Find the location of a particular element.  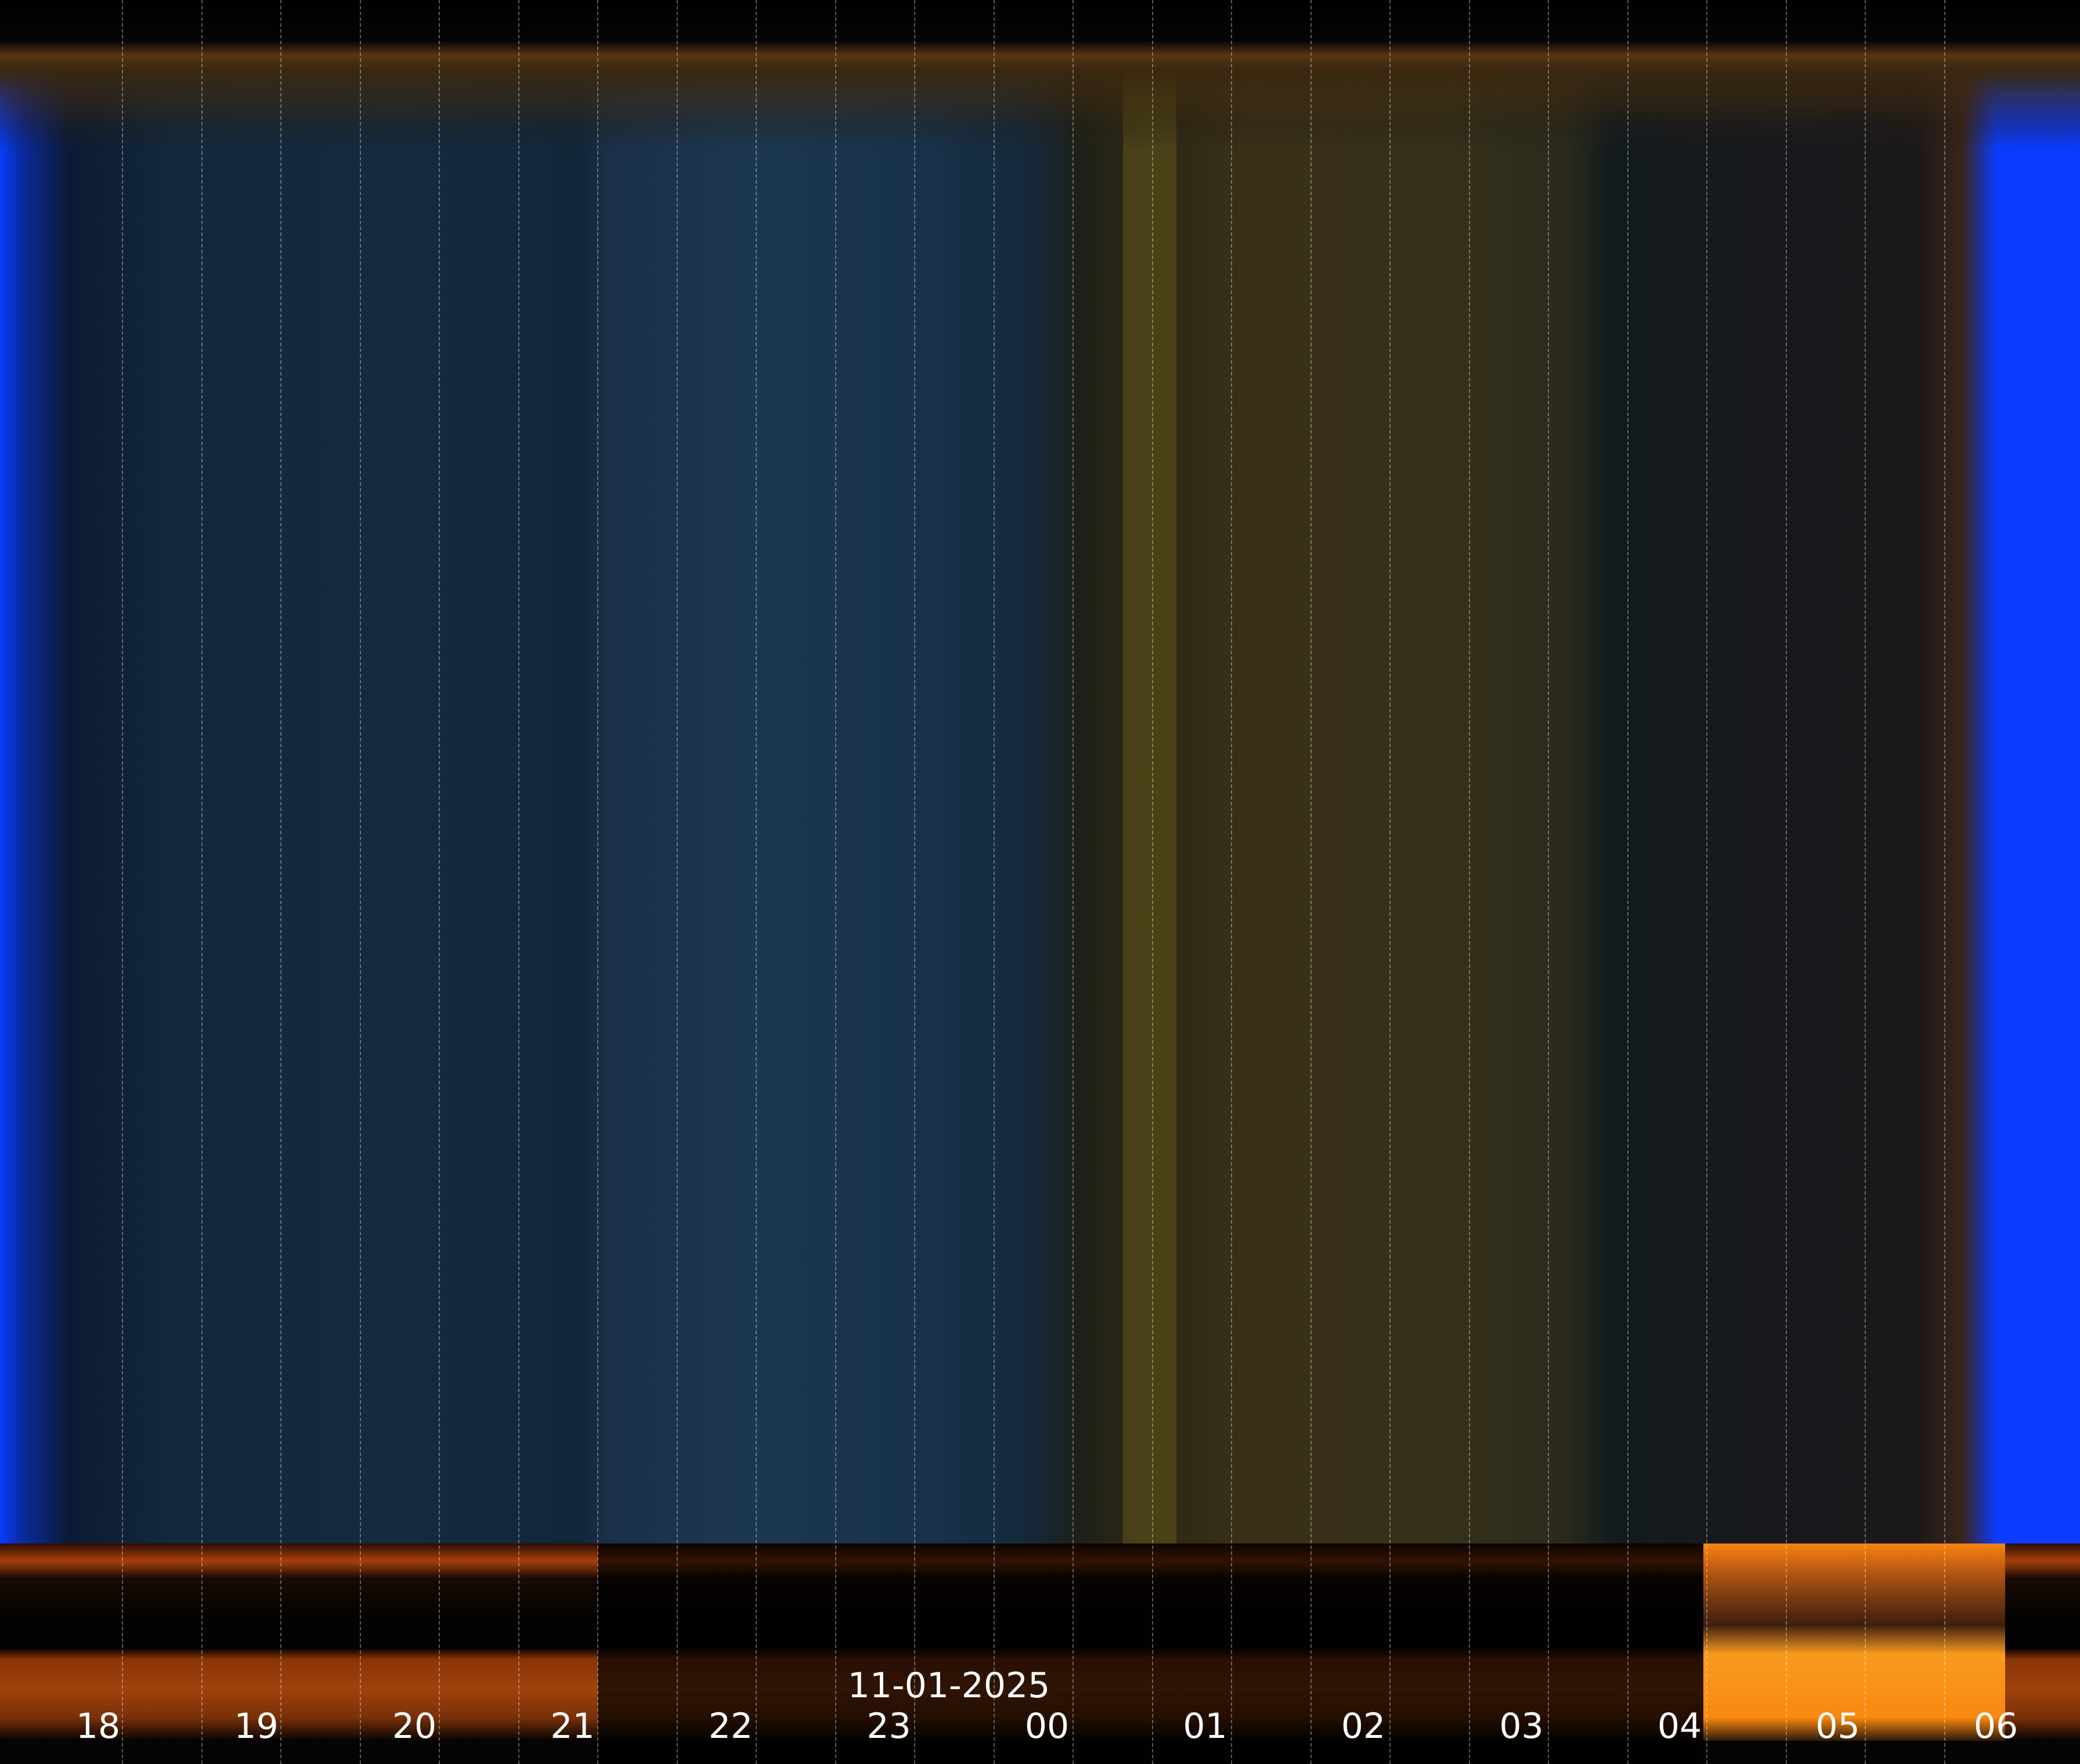

hour-label: 02 is located at coordinates (1364, 1726).